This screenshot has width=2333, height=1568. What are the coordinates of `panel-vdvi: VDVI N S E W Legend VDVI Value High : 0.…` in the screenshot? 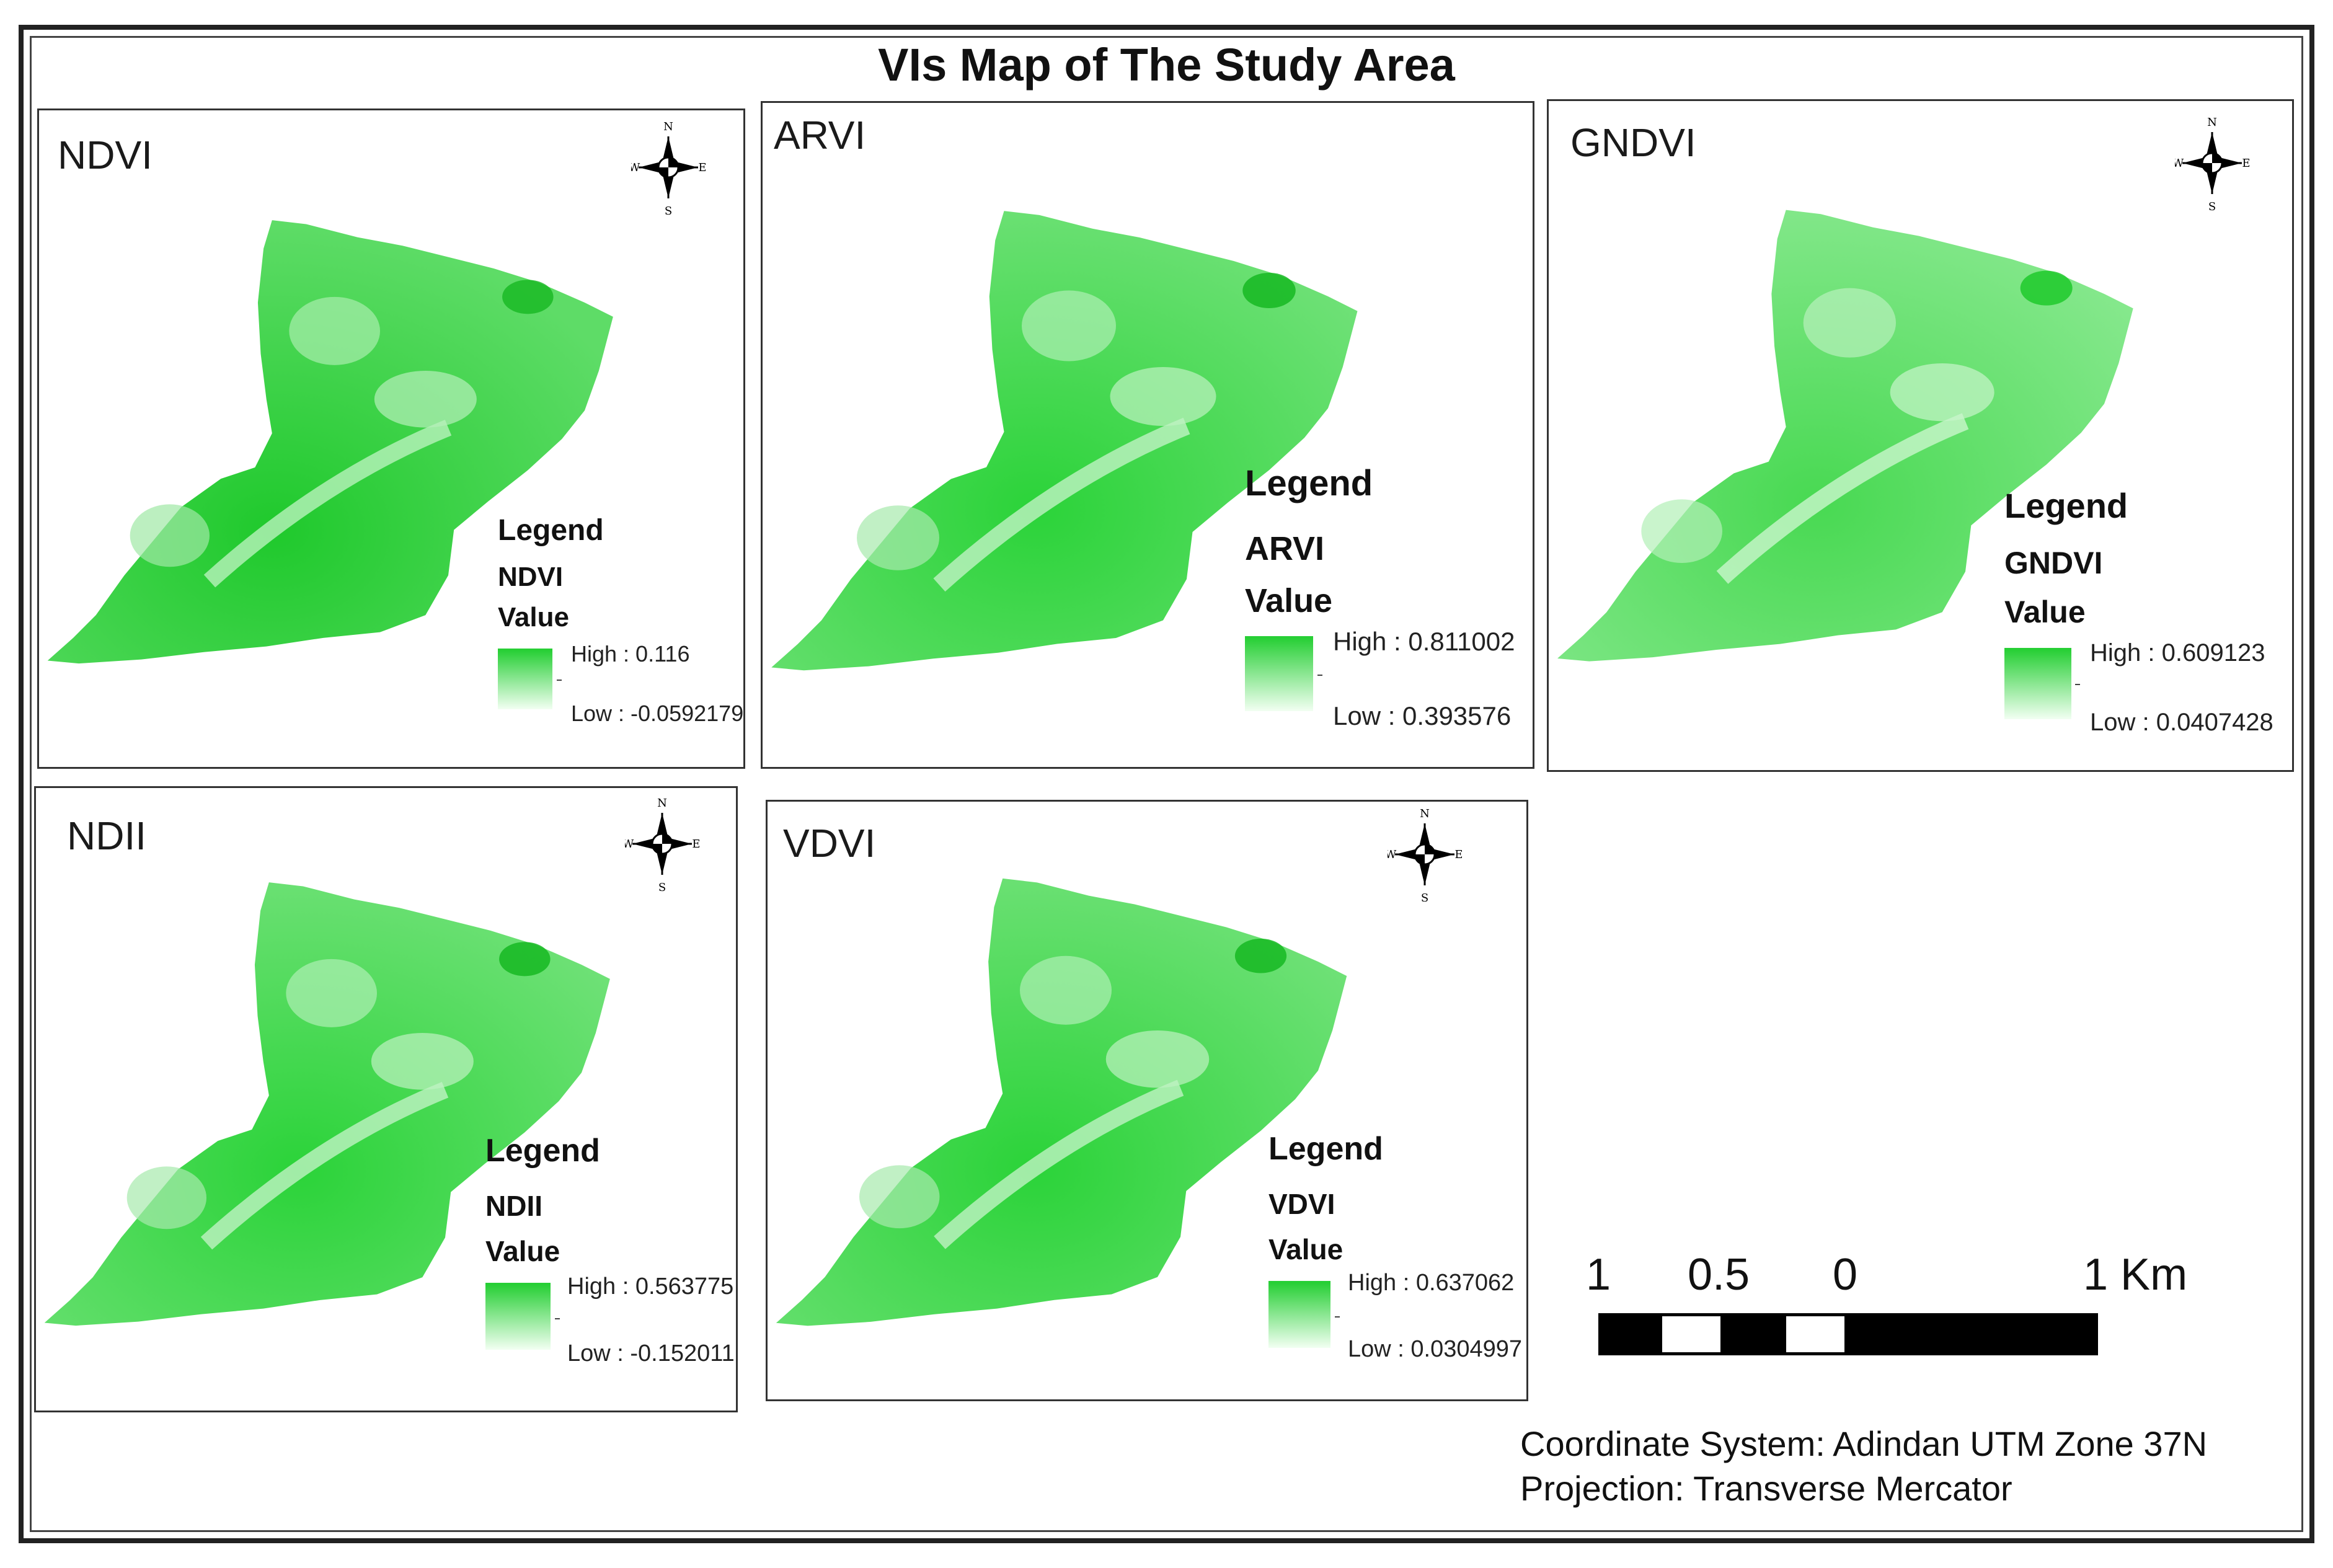 It's located at (1147, 1100).